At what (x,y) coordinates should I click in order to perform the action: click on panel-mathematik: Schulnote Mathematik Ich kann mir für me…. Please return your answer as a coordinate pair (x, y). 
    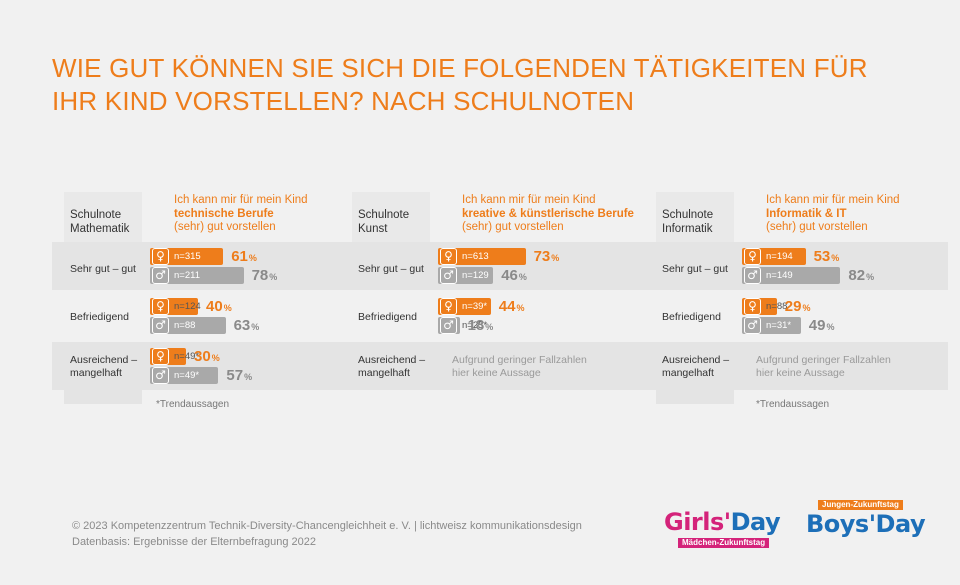
    Looking at the image, I should click on (204, 303).